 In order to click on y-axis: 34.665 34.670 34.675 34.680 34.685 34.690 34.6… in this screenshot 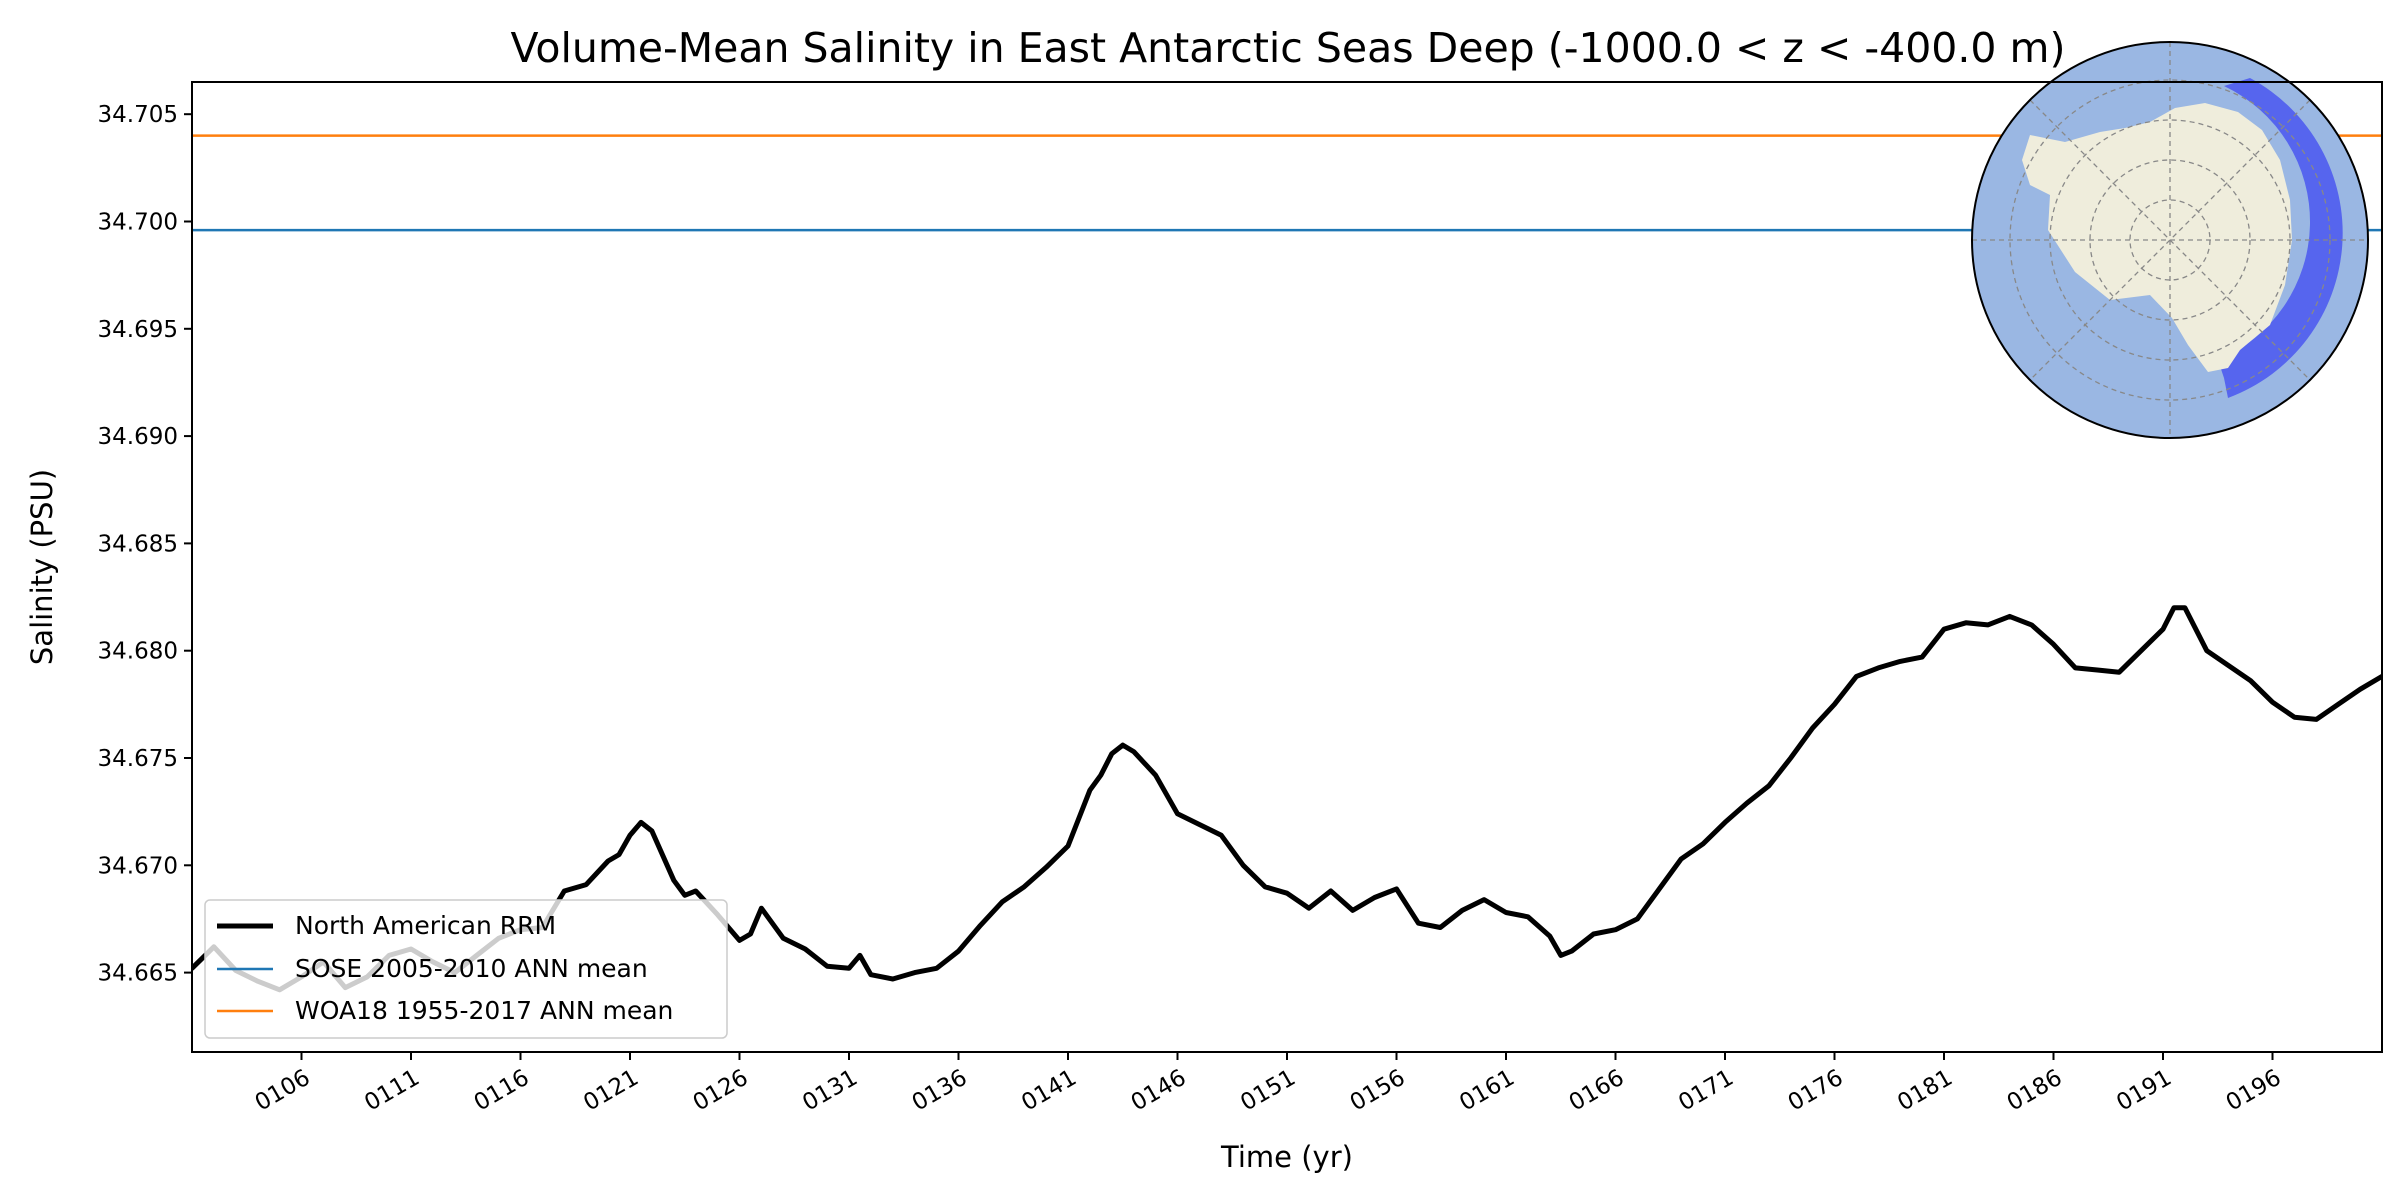, I will do `click(145, 544)`.